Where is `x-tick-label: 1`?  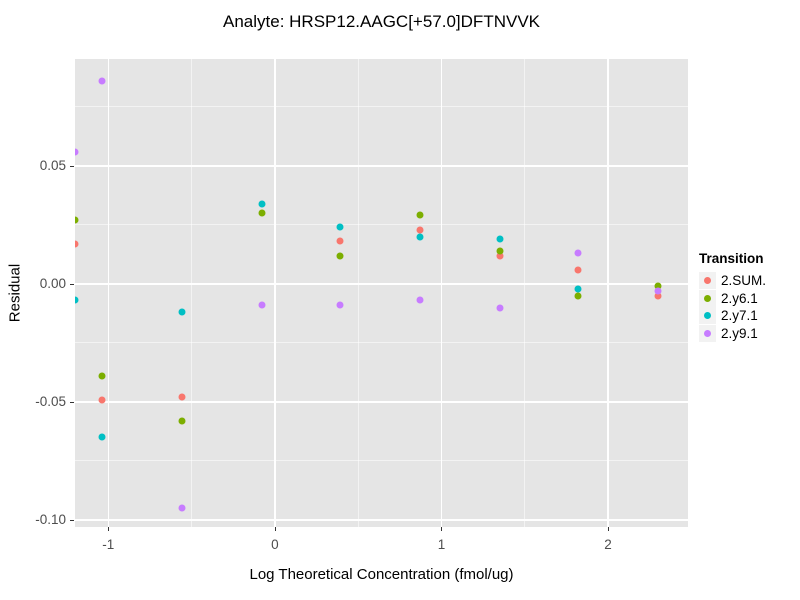
x-tick-label: 1 is located at coordinates (441, 544).